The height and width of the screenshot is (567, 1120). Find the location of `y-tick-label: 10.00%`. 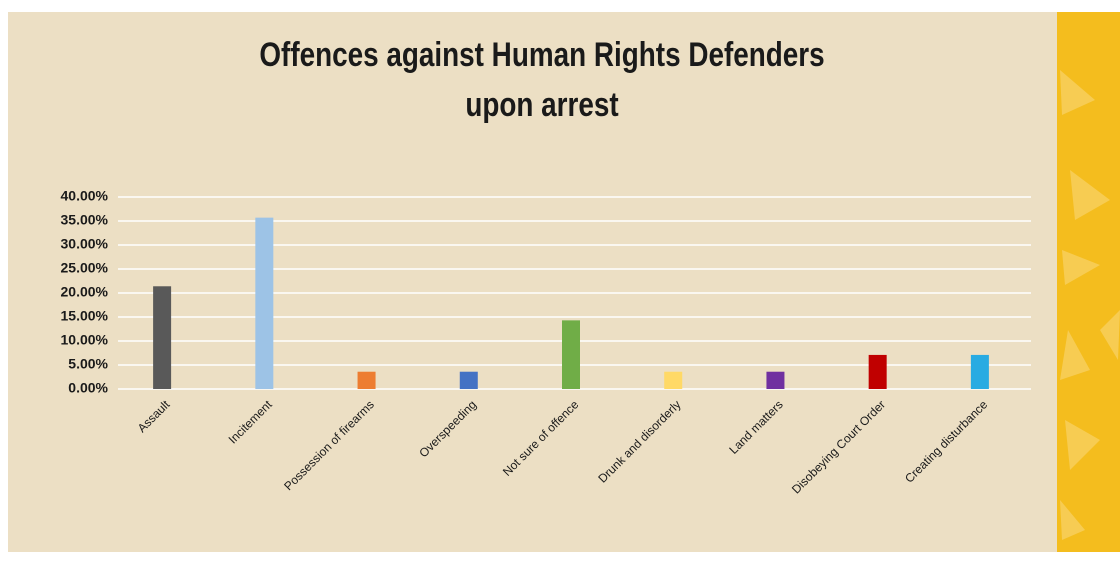

y-tick-label: 10.00% is located at coordinates (85, 340).